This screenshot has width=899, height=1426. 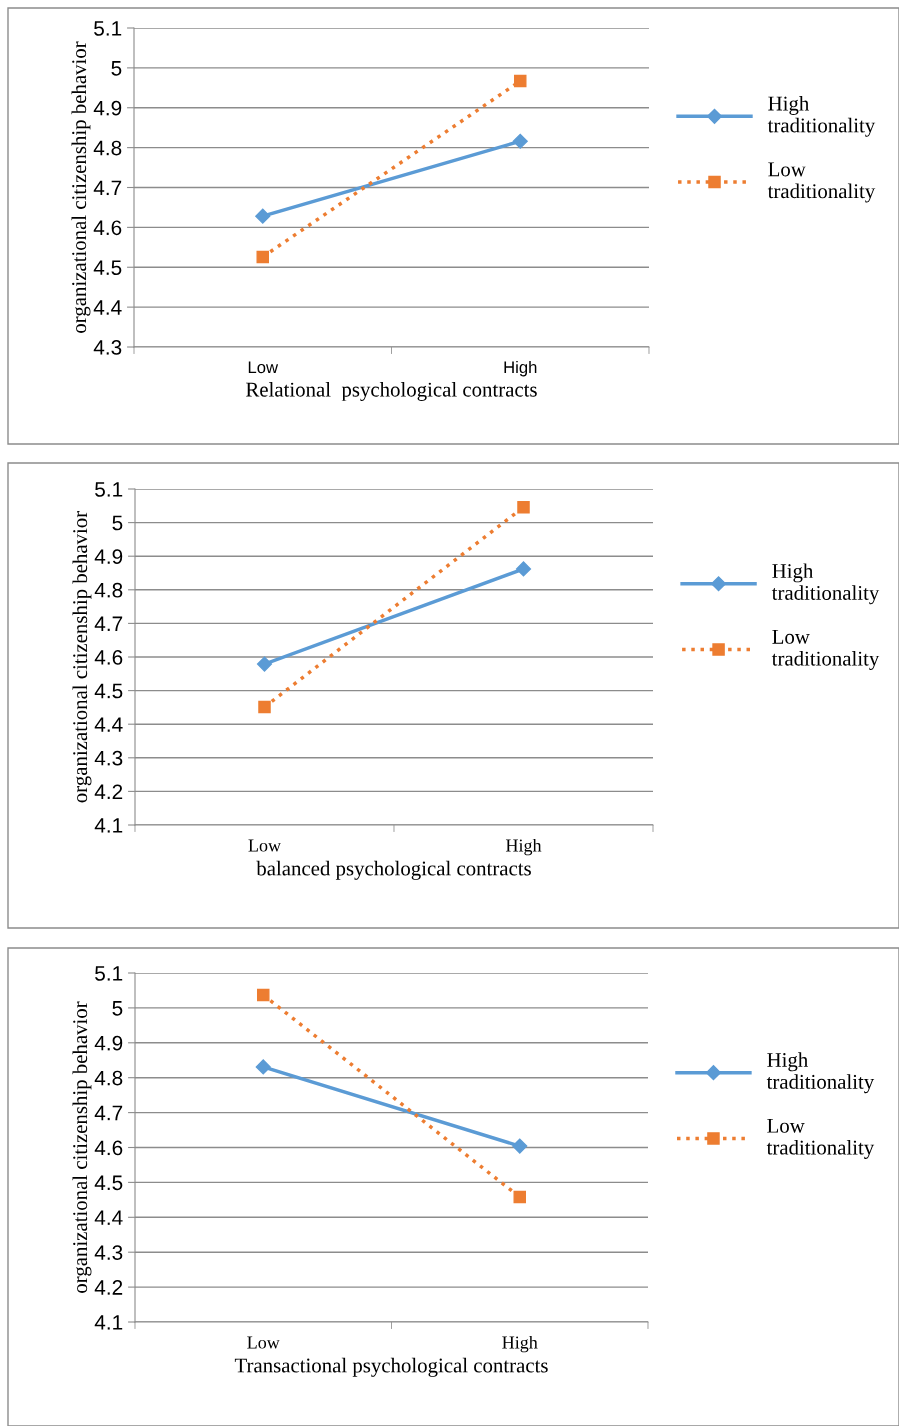 What do you see at coordinates (391, 1367) in the screenshot?
I see `x-axis-title: Transactional psychological contracts` at bounding box center [391, 1367].